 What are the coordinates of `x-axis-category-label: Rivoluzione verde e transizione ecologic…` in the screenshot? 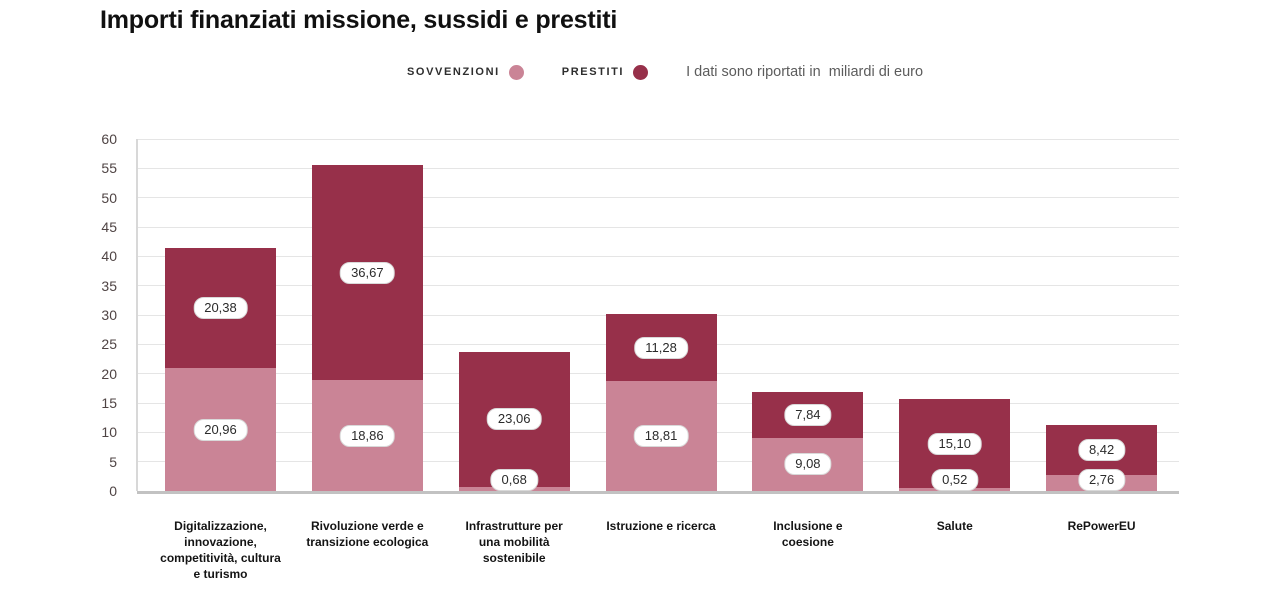 It's located at (367, 534).